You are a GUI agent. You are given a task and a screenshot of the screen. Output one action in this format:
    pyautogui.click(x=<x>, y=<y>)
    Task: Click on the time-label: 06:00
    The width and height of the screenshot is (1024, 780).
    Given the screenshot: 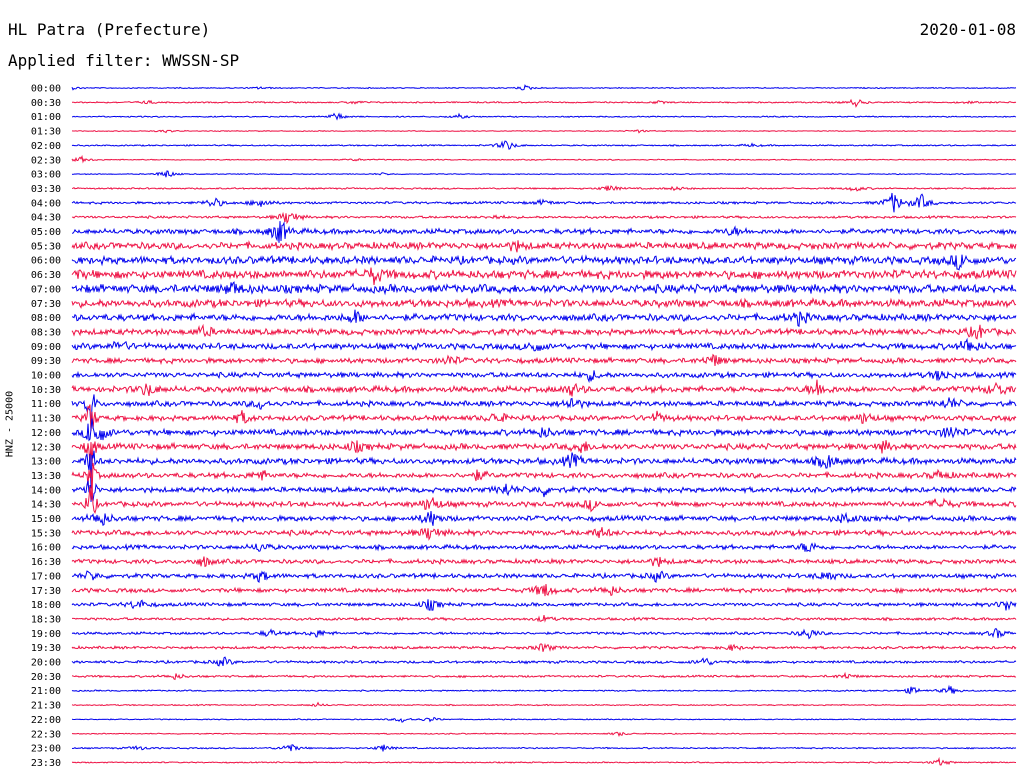 What is the action you would take?
    pyautogui.click(x=46, y=261)
    